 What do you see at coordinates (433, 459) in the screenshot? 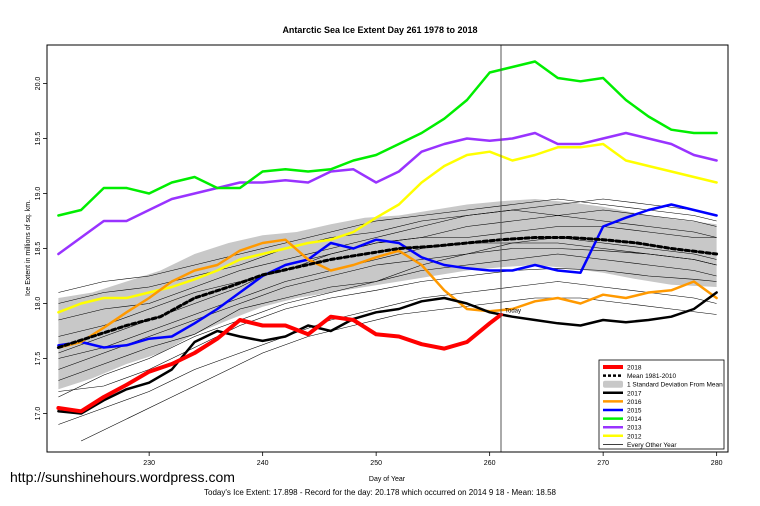
I see `x-axis: 230 240 250 260 270 280` at bounding box center [433, 459].